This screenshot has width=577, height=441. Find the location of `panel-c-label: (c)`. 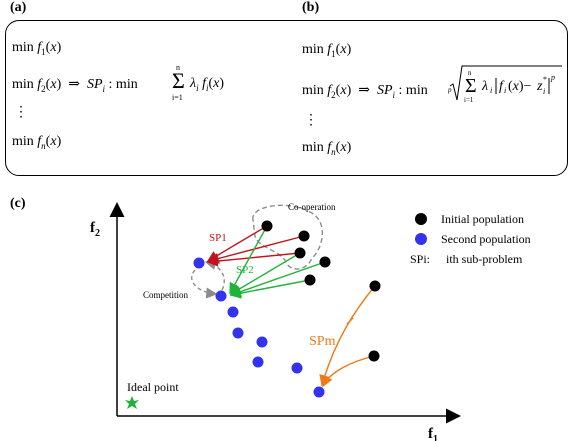

panel-c-label: (c) is located at coordinates (18, 203).